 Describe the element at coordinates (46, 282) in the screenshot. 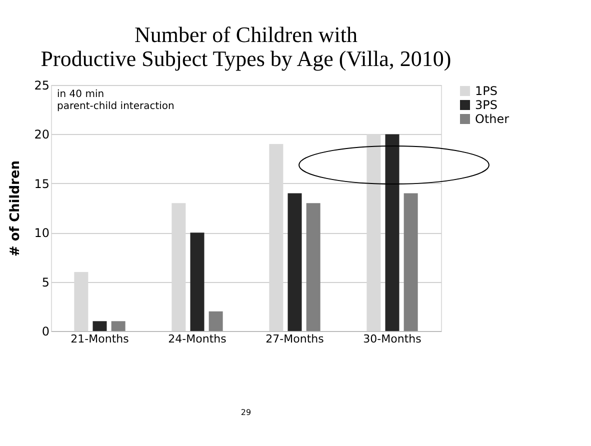

I see `y-tick-label: 5` at that location.